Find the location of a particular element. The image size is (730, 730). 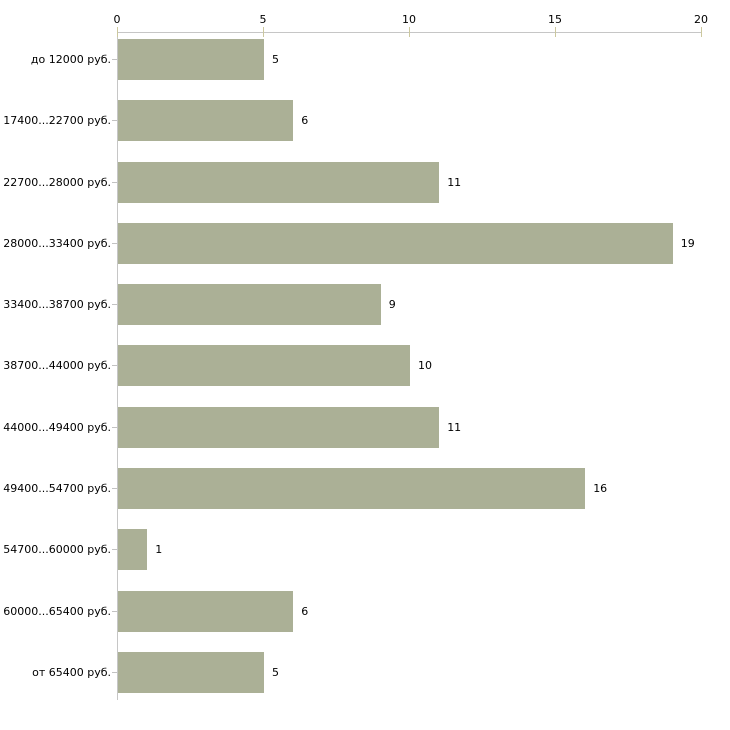

bar-row: 44000...49400 руб. 11 is located at coordinates (365, 431).